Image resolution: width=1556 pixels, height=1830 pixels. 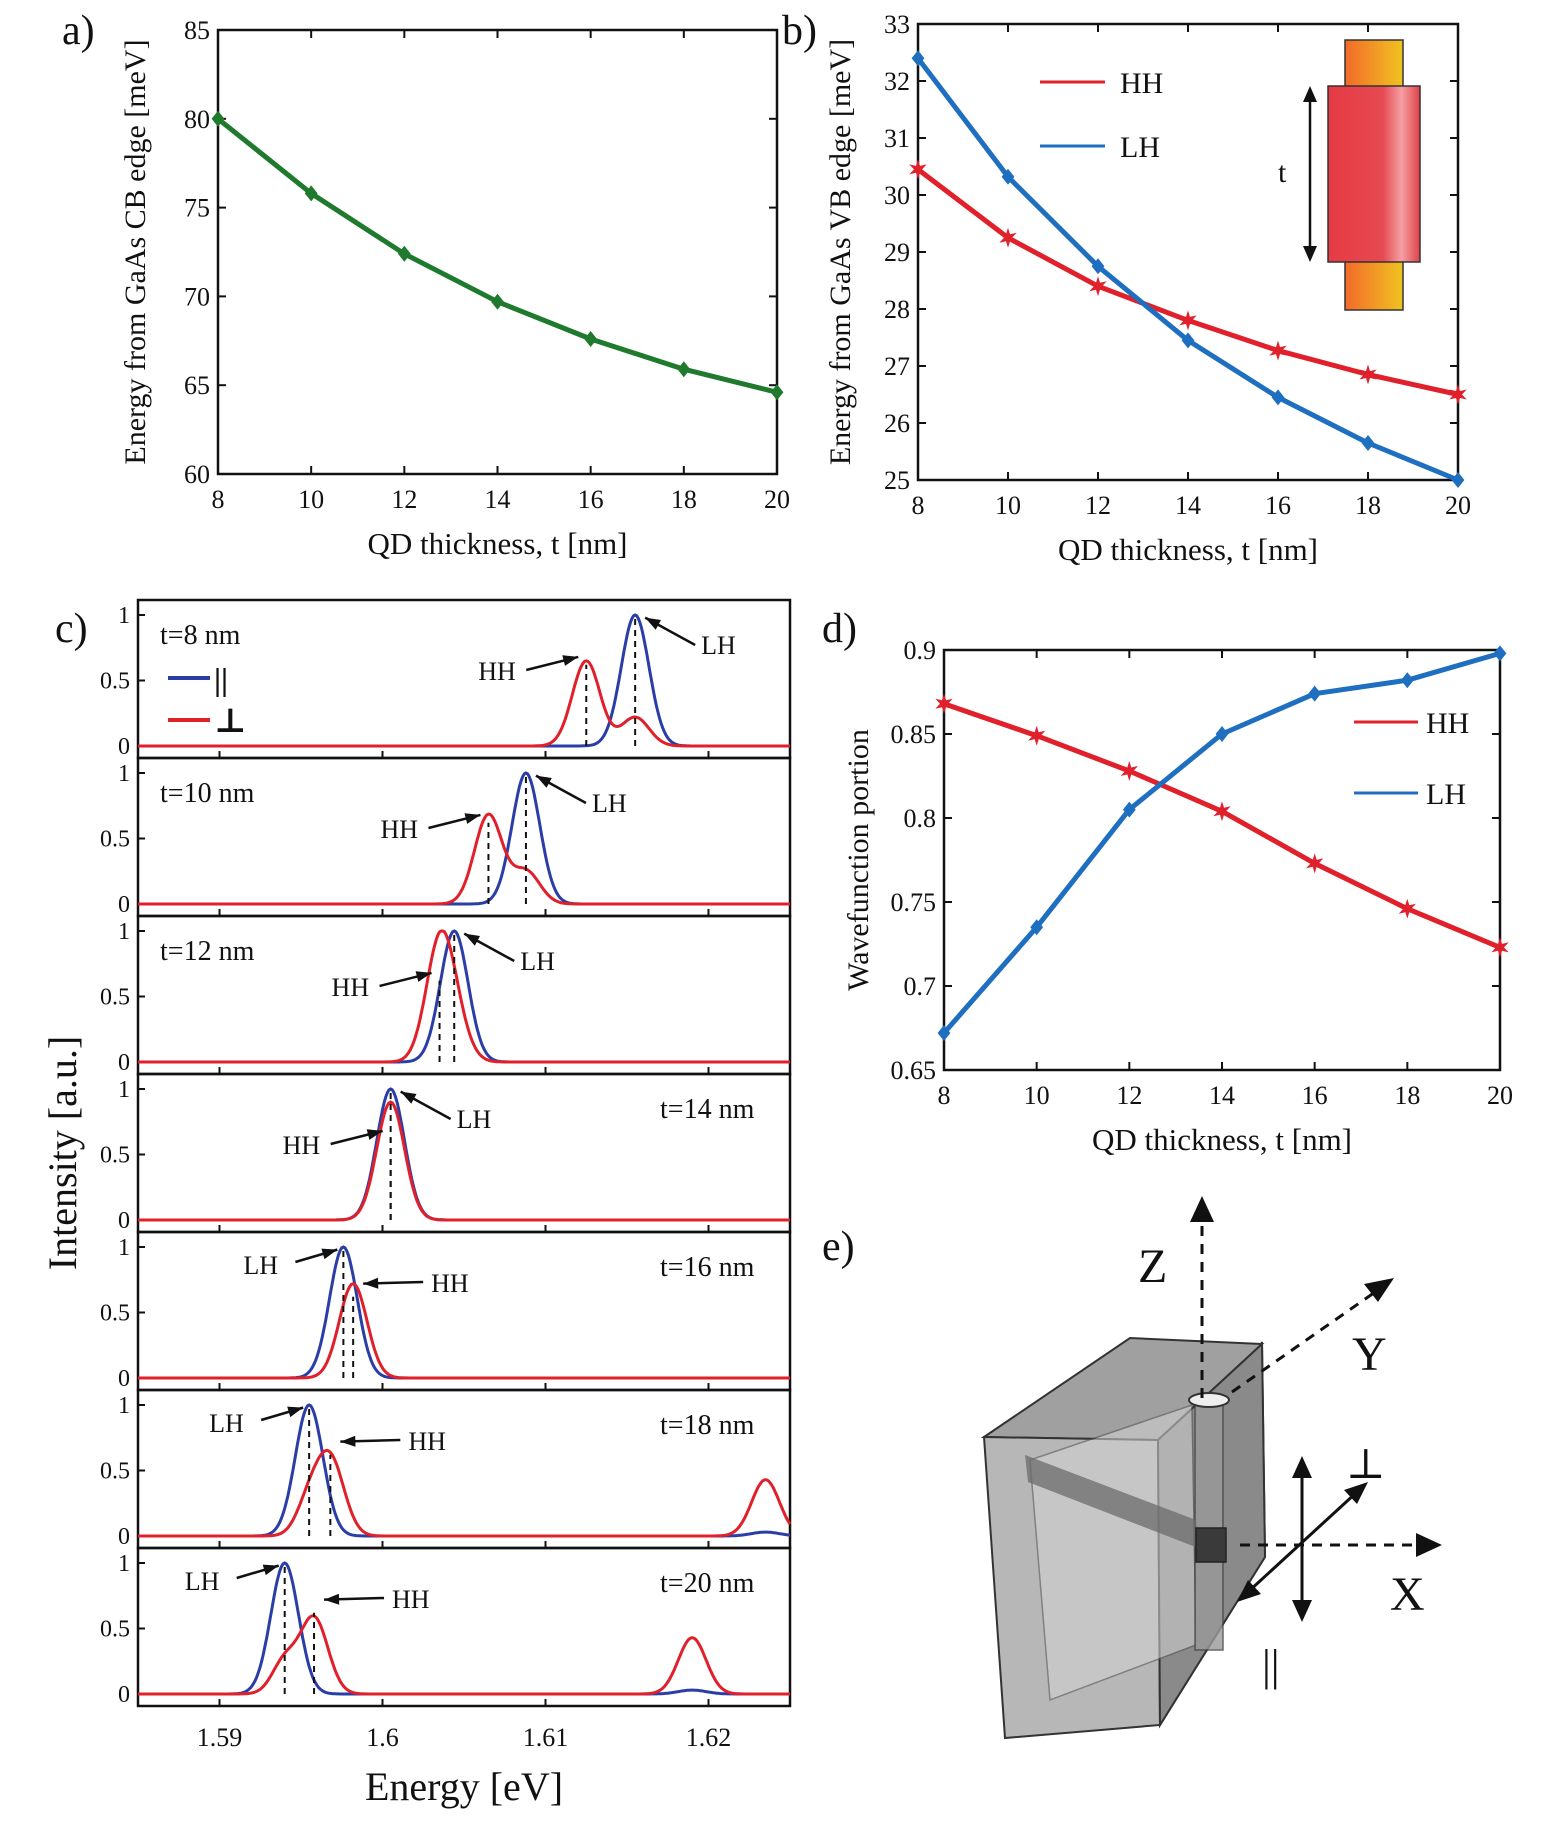 What do you see at coordinates (446, 1627) in the screenshot?
I see `spectrum-row: 0 0.5 1 t=20 nm LH HH` at bounding box center [446, 1627].